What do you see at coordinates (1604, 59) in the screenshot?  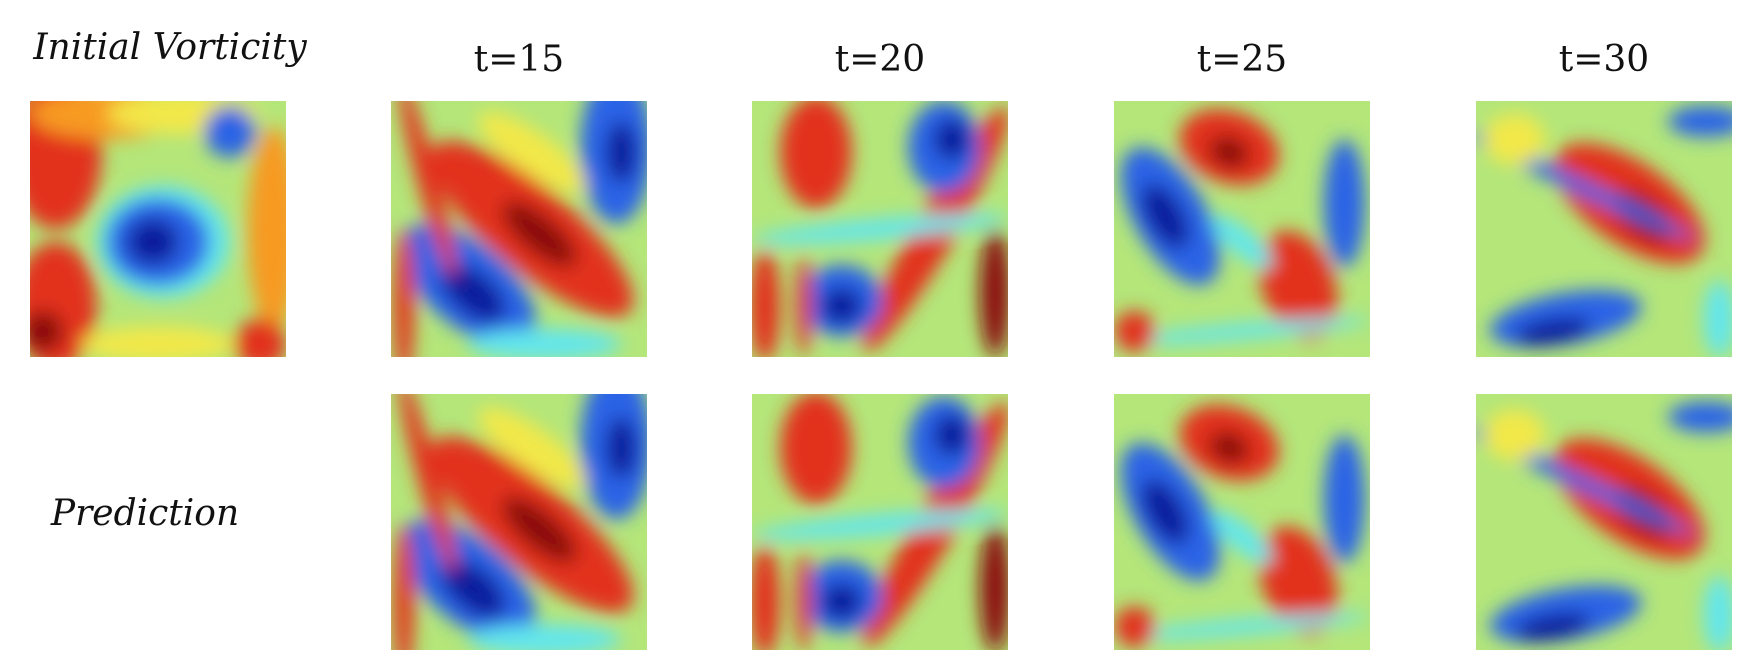 I see `column-title: t=30` at bounding box center [1604, 59].